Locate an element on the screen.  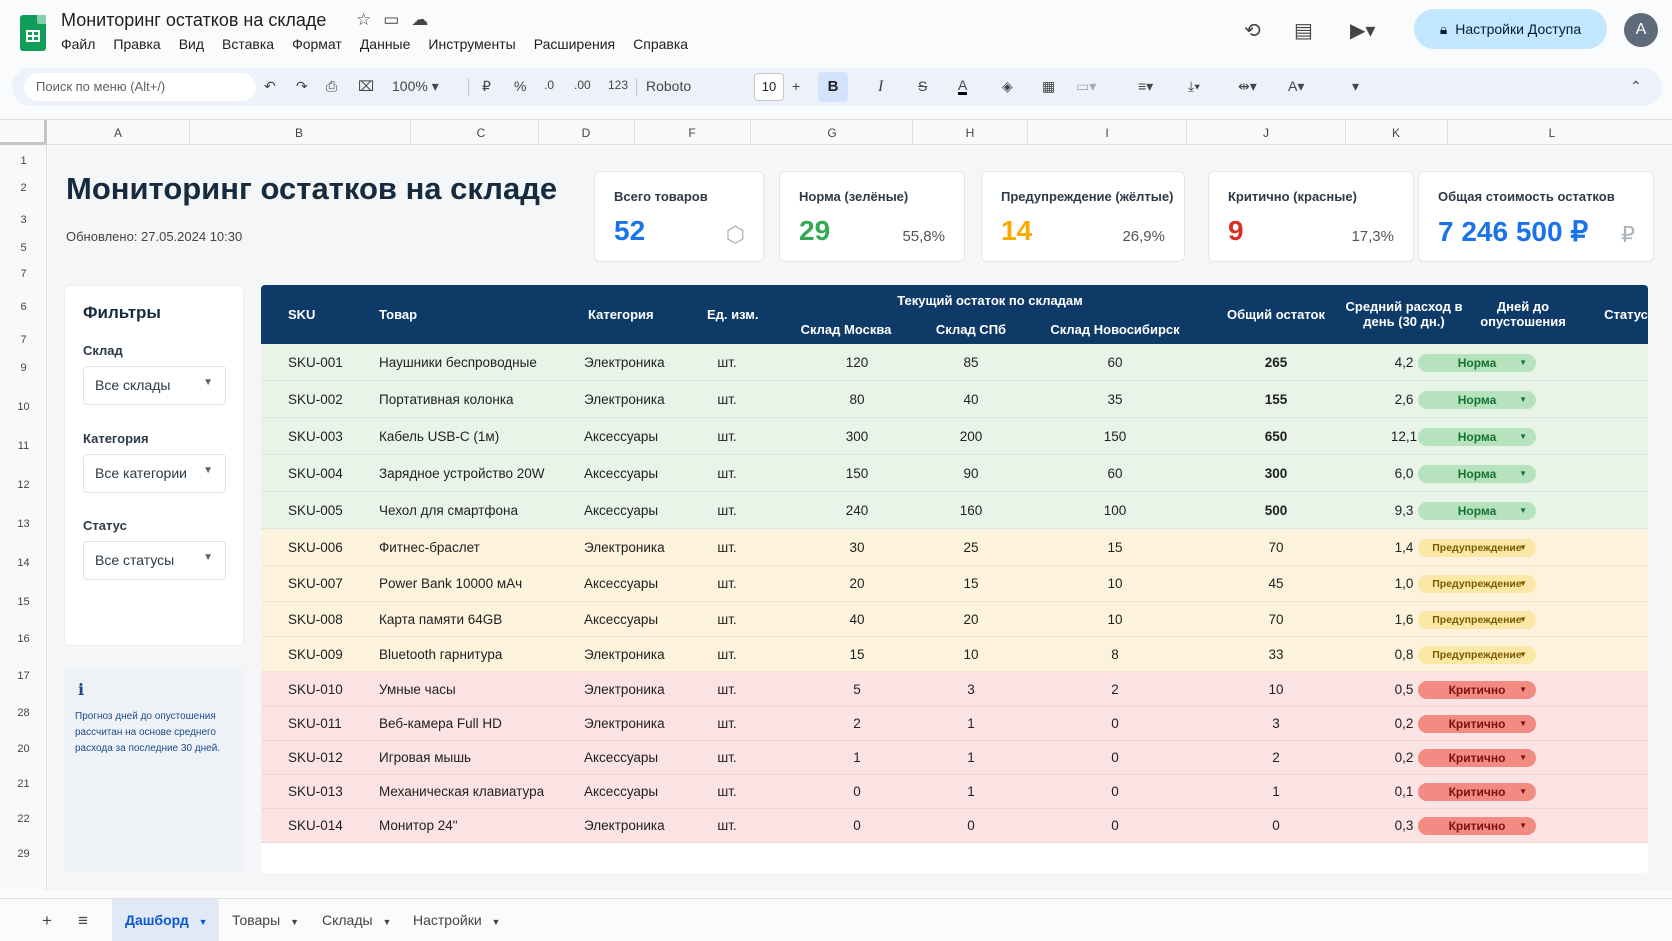
increase-decimal-button: .00 is located at coordinates (582, 85).